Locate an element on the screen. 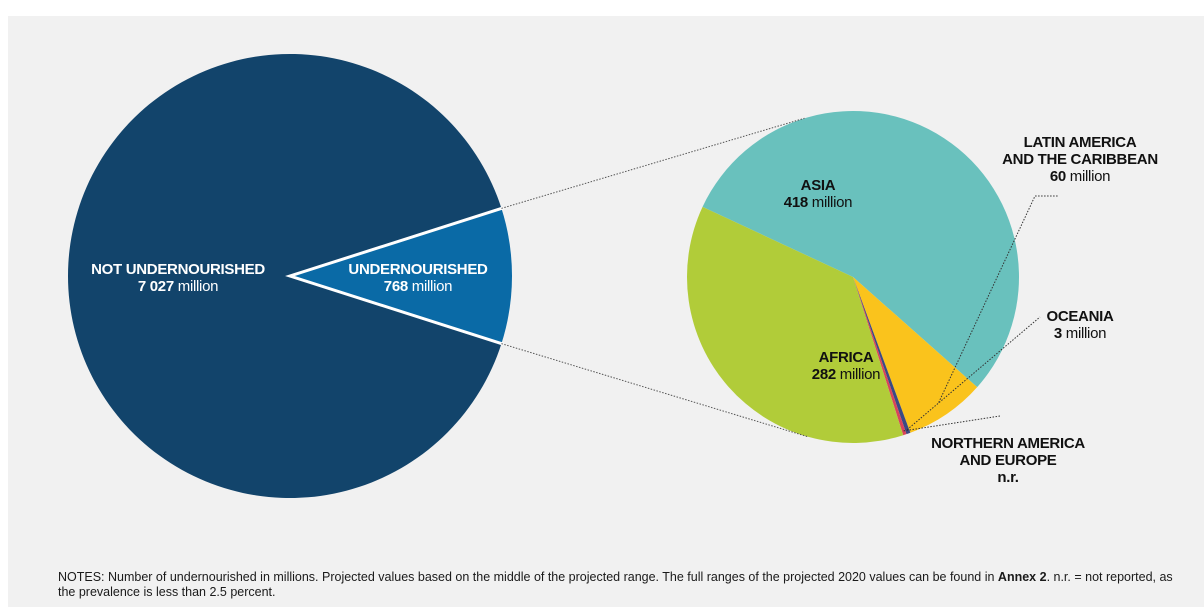 This screenshot has height=607, width=1204. label-africa-label: AFRICA 282 million is located at coordinates (846, 366).